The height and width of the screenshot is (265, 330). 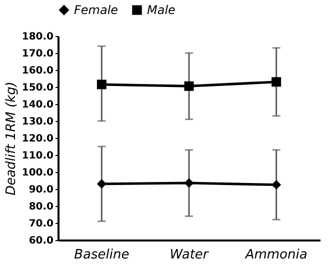 I want to click on y-tick-label: 170.0, so click(x=38, y=54).